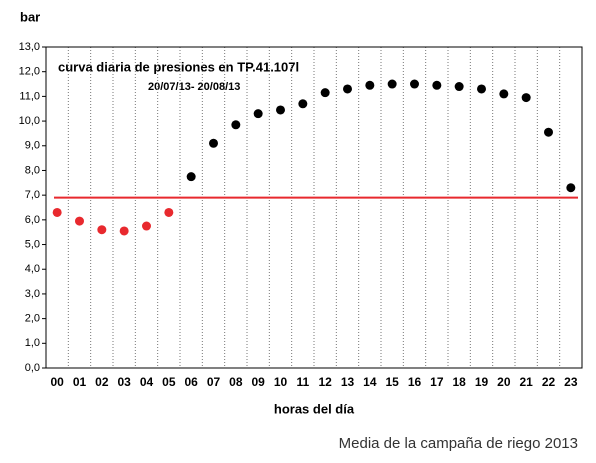 The width and height of the screenshot is (596, 463). I want to click on x-tick-label: 02, so click(102, 382).